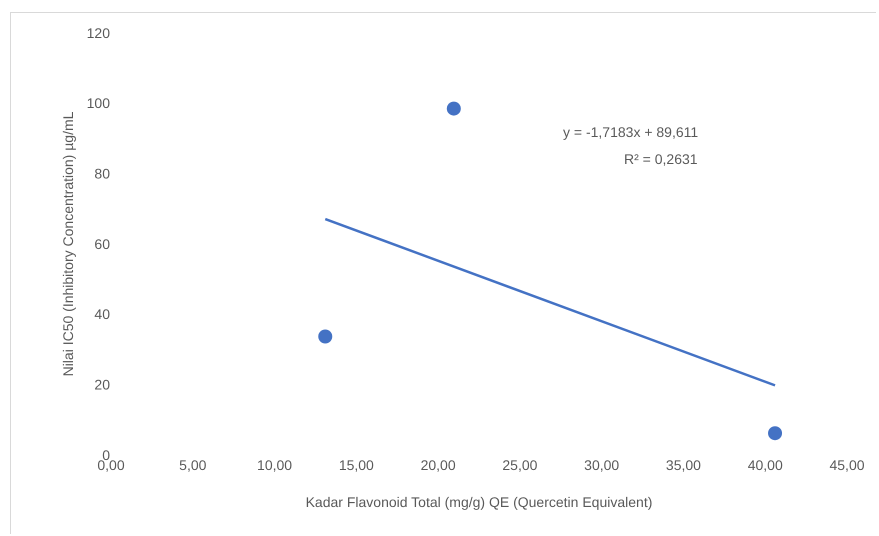 This screenshot has width=879, height=536. I want to click on y-tick-label: 100, so click(98, 103).